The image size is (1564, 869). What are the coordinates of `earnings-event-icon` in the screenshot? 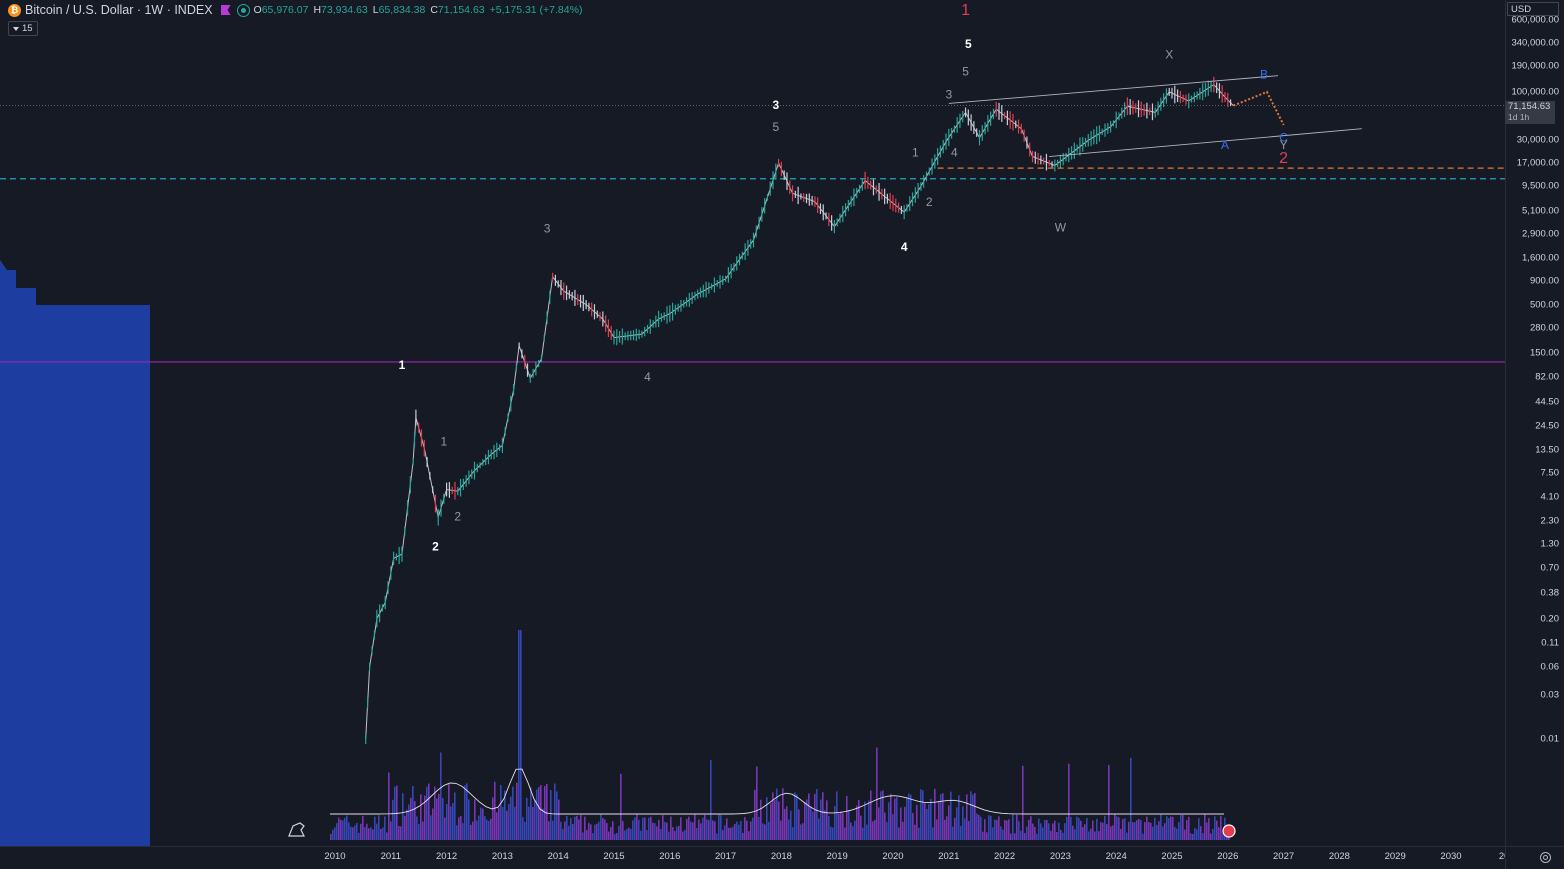 It's located at (1229, 831).